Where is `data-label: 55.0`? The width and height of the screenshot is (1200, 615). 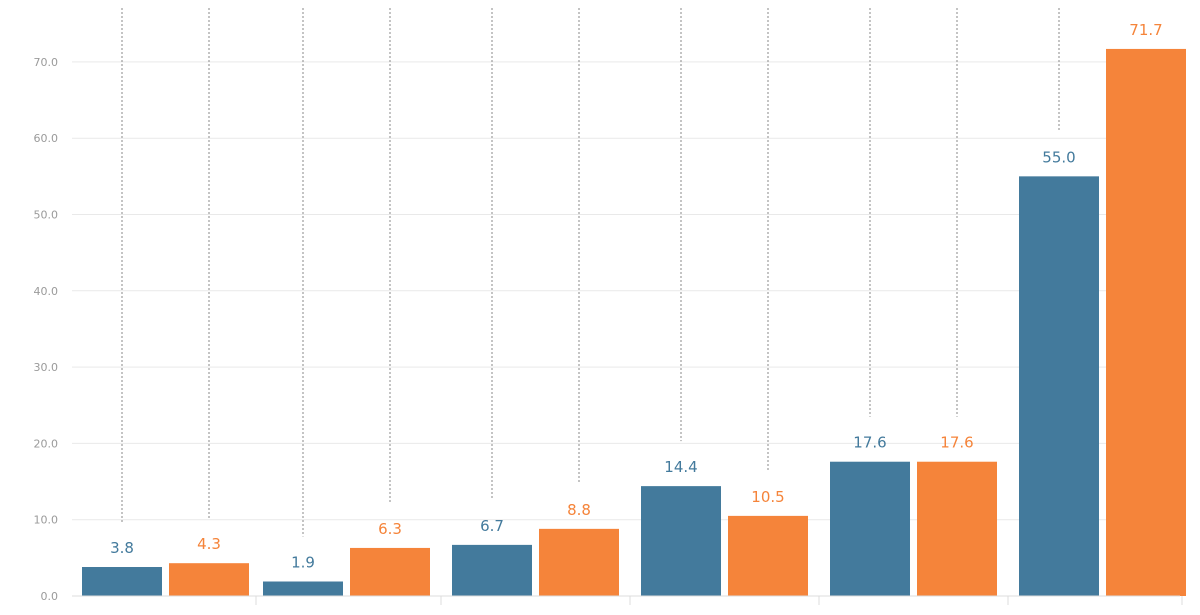
data-label: 55.0 is located at coordinates (1058, 157).